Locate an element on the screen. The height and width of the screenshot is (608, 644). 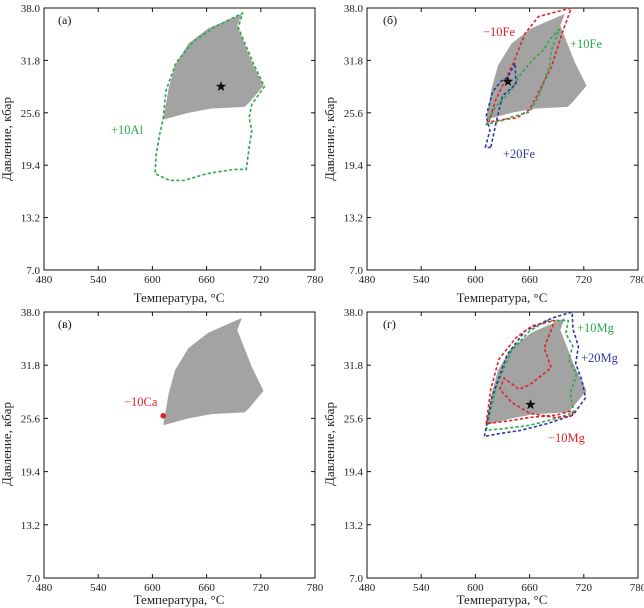
contour-plus10al is located at coordinates (210, 97).